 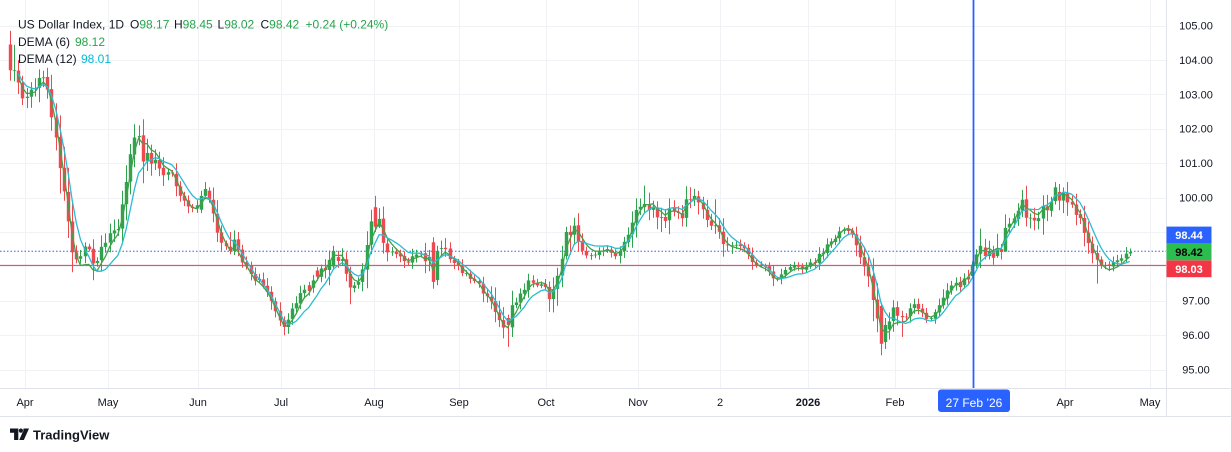 What do you see at coordinates (90, 42) in the screenshot?
I see `svg-text: 98.12` at bounding box center [90, 42].